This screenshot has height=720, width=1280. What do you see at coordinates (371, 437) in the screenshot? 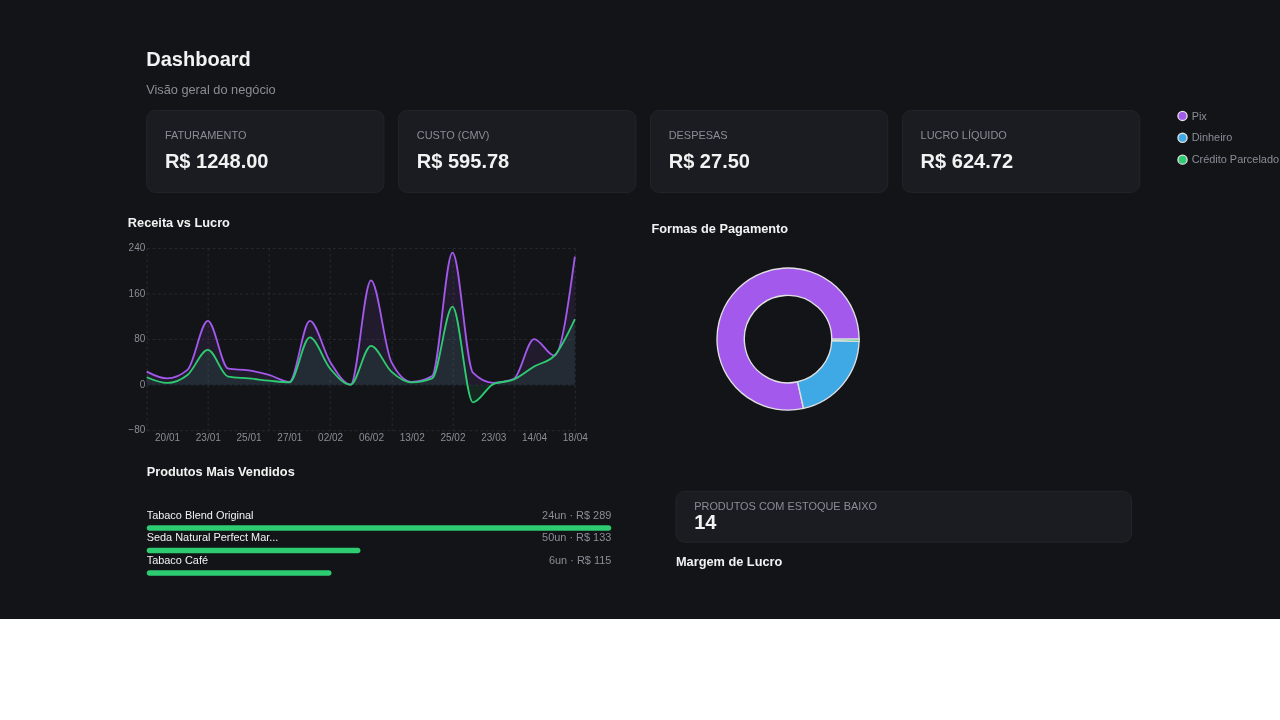
I see `x-tick-label: 06/02` at bounding box center [371, 437].